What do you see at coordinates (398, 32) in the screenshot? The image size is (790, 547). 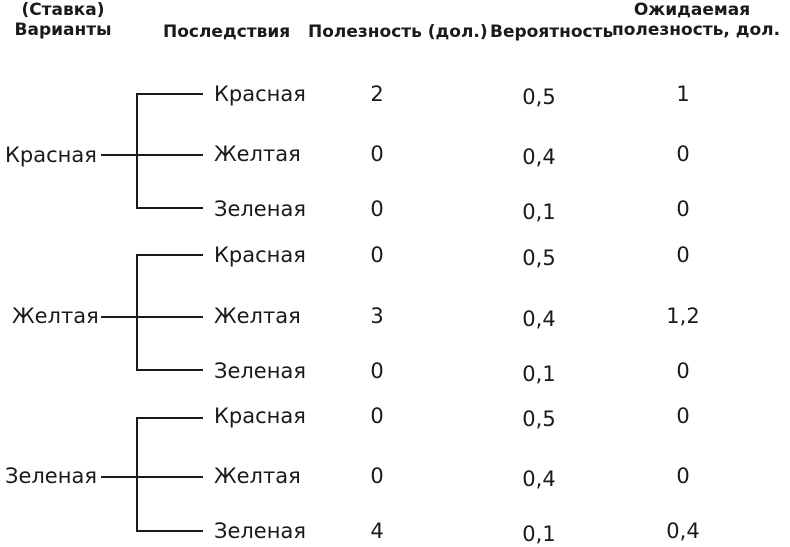 I see `header-utility: Полезность (дол.)` at bounding box center [398, 32].